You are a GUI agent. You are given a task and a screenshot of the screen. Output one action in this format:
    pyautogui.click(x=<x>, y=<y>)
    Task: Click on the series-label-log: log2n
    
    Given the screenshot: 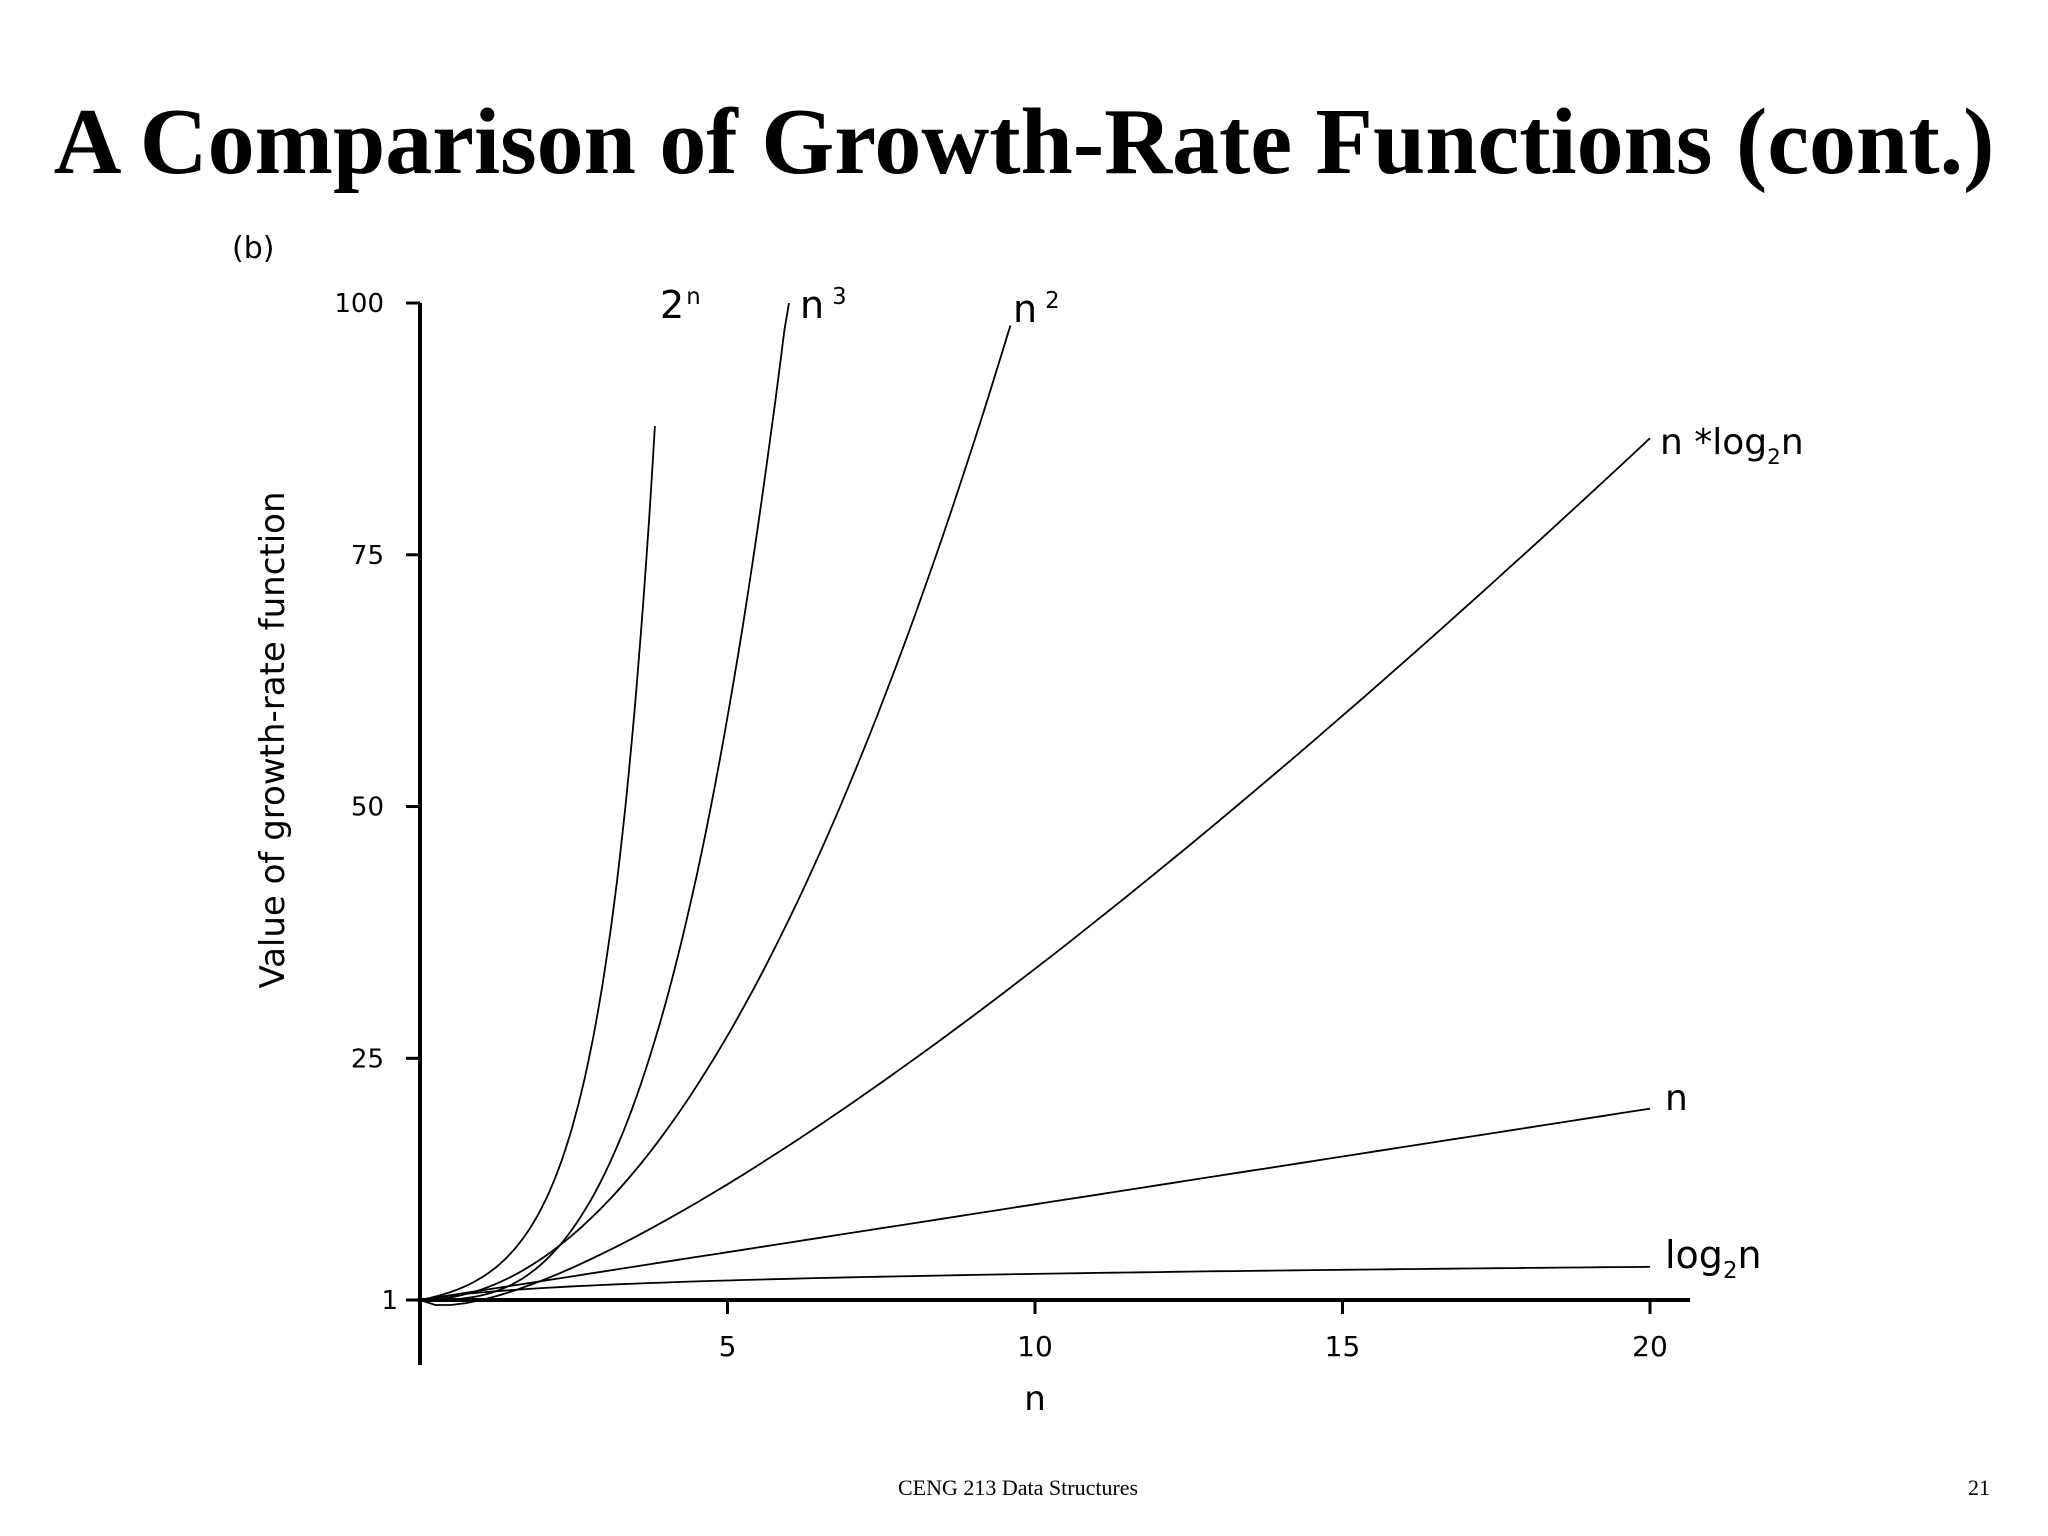 What is the action you would take?
    pyautogui.click(x=1713, y=1258)
    